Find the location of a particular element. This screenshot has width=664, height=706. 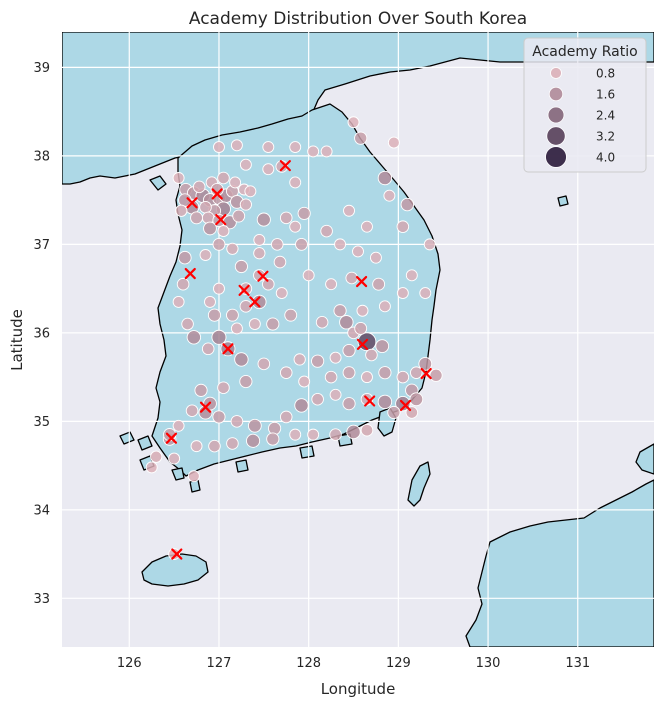

x-tick-labels: 126 127 128 129 130 131 is located at coordinates (353, 663).